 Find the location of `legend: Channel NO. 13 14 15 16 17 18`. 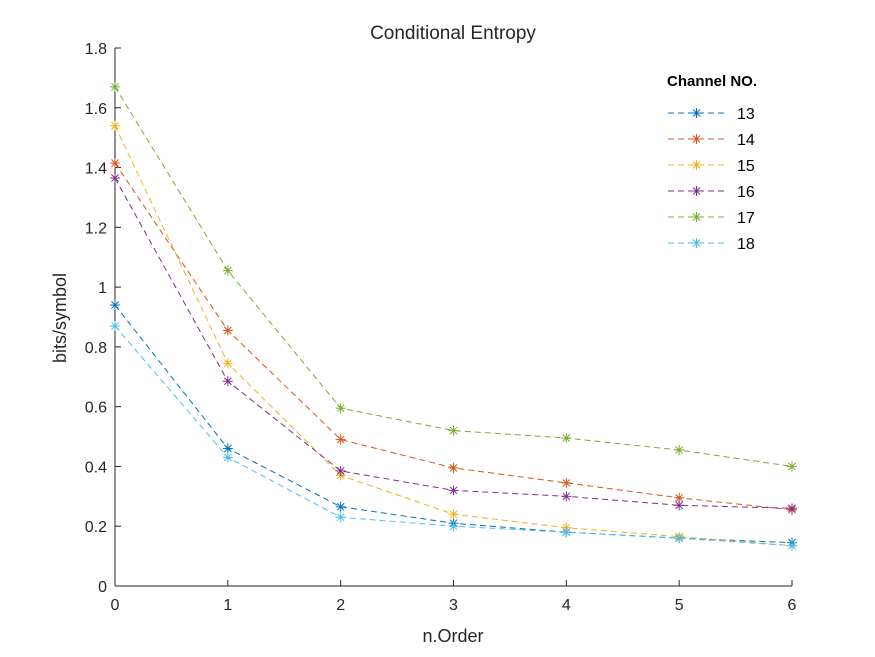

legend: Channel NO. 13 14 15 16 17 18 is located at coordinates (712, 163).